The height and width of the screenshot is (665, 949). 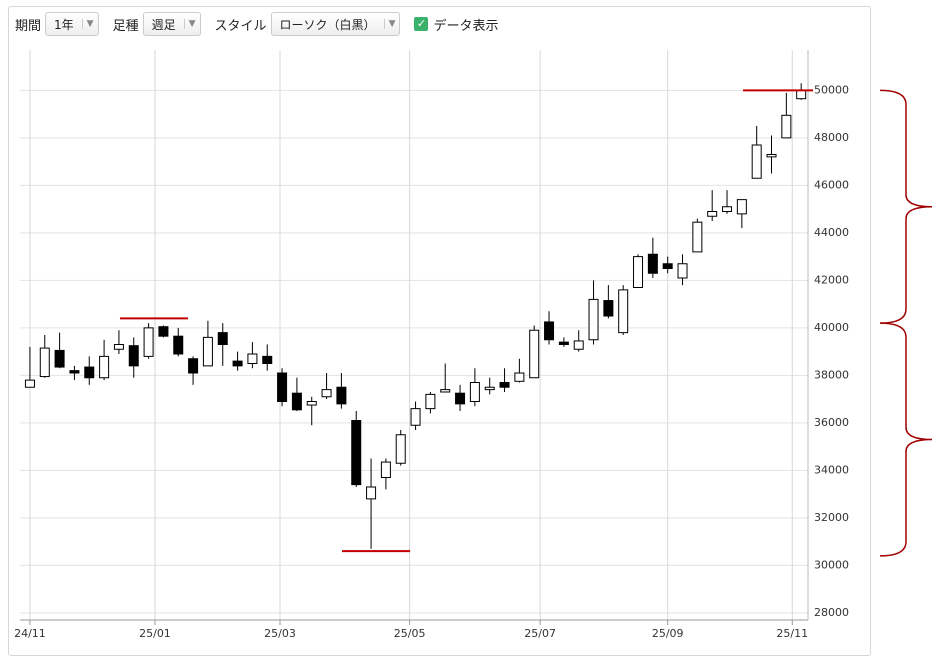 I want to click on period-value: 1年, so click(x=64, y=24).